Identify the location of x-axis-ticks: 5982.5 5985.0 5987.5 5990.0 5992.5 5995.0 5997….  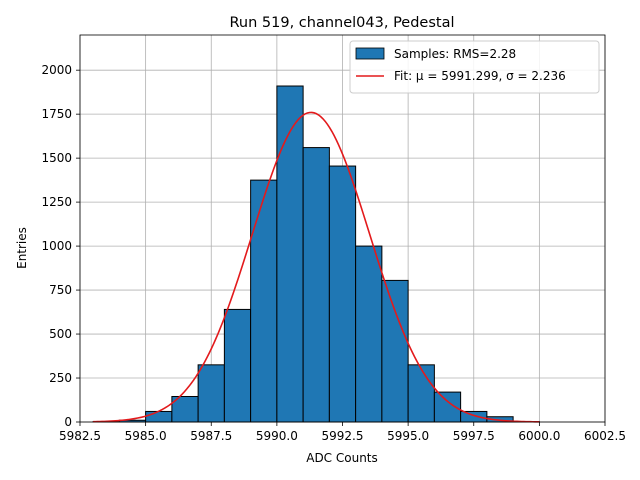
(342, 432).